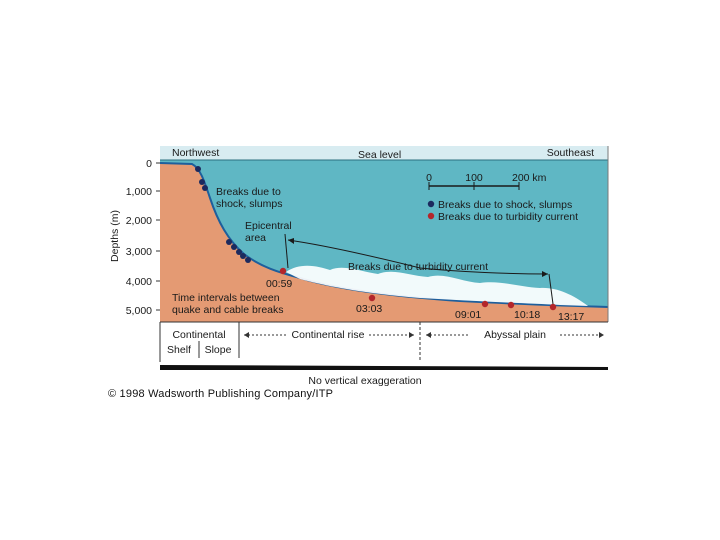 The width and height of the screenshot is (720, 540). What do you see at coordinates (179, 350) in the screenshot?
I see `zone-shelf: Shelf` at bounding box center [179, 350].